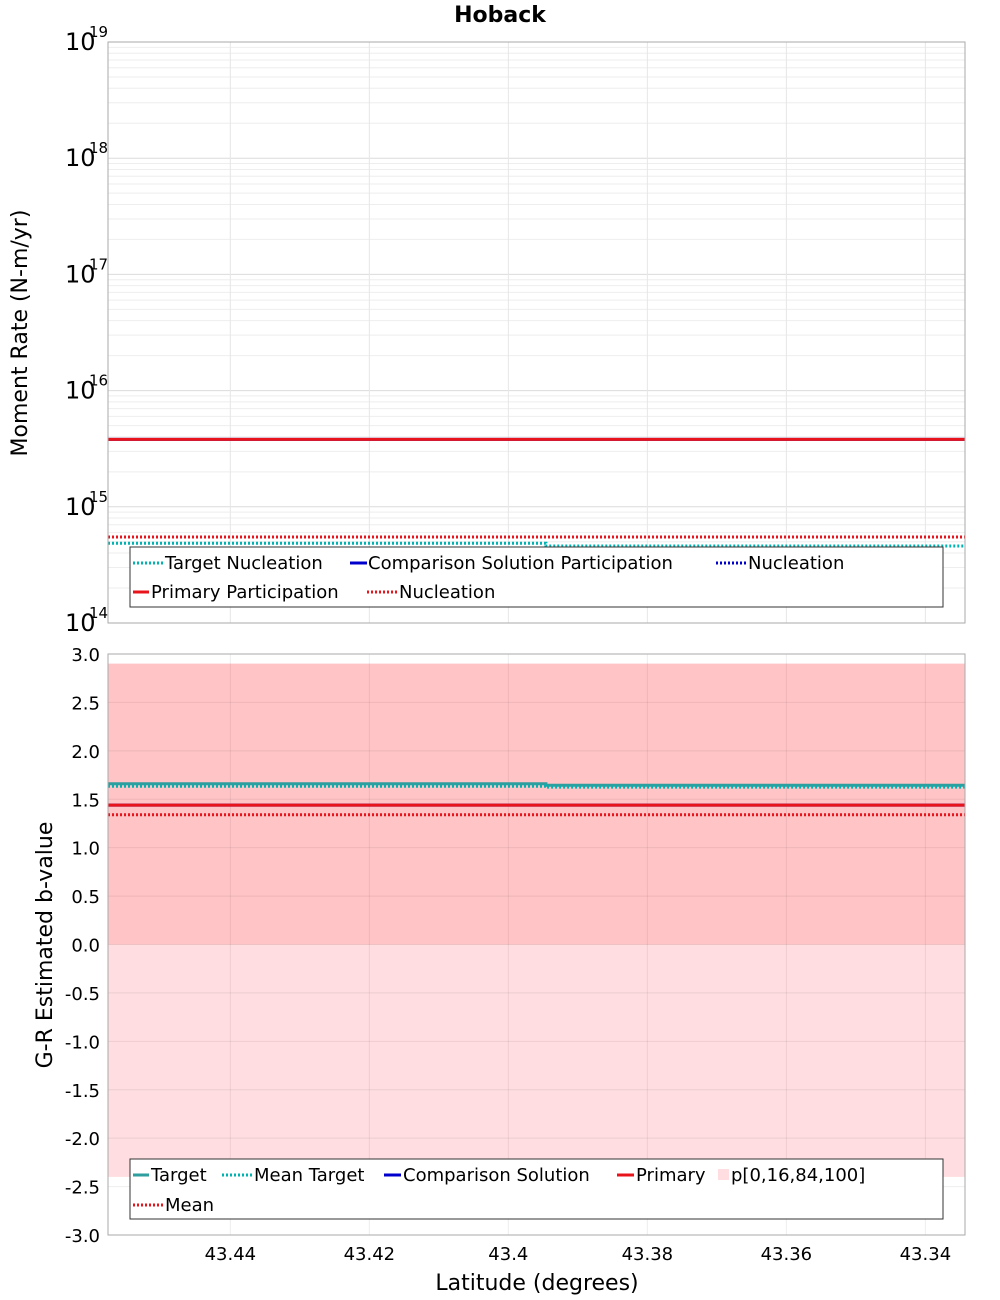  Describe the element at coordinates (98, 264) in the screenshot. I see `top-y-tick-exponent: 17` at that location.